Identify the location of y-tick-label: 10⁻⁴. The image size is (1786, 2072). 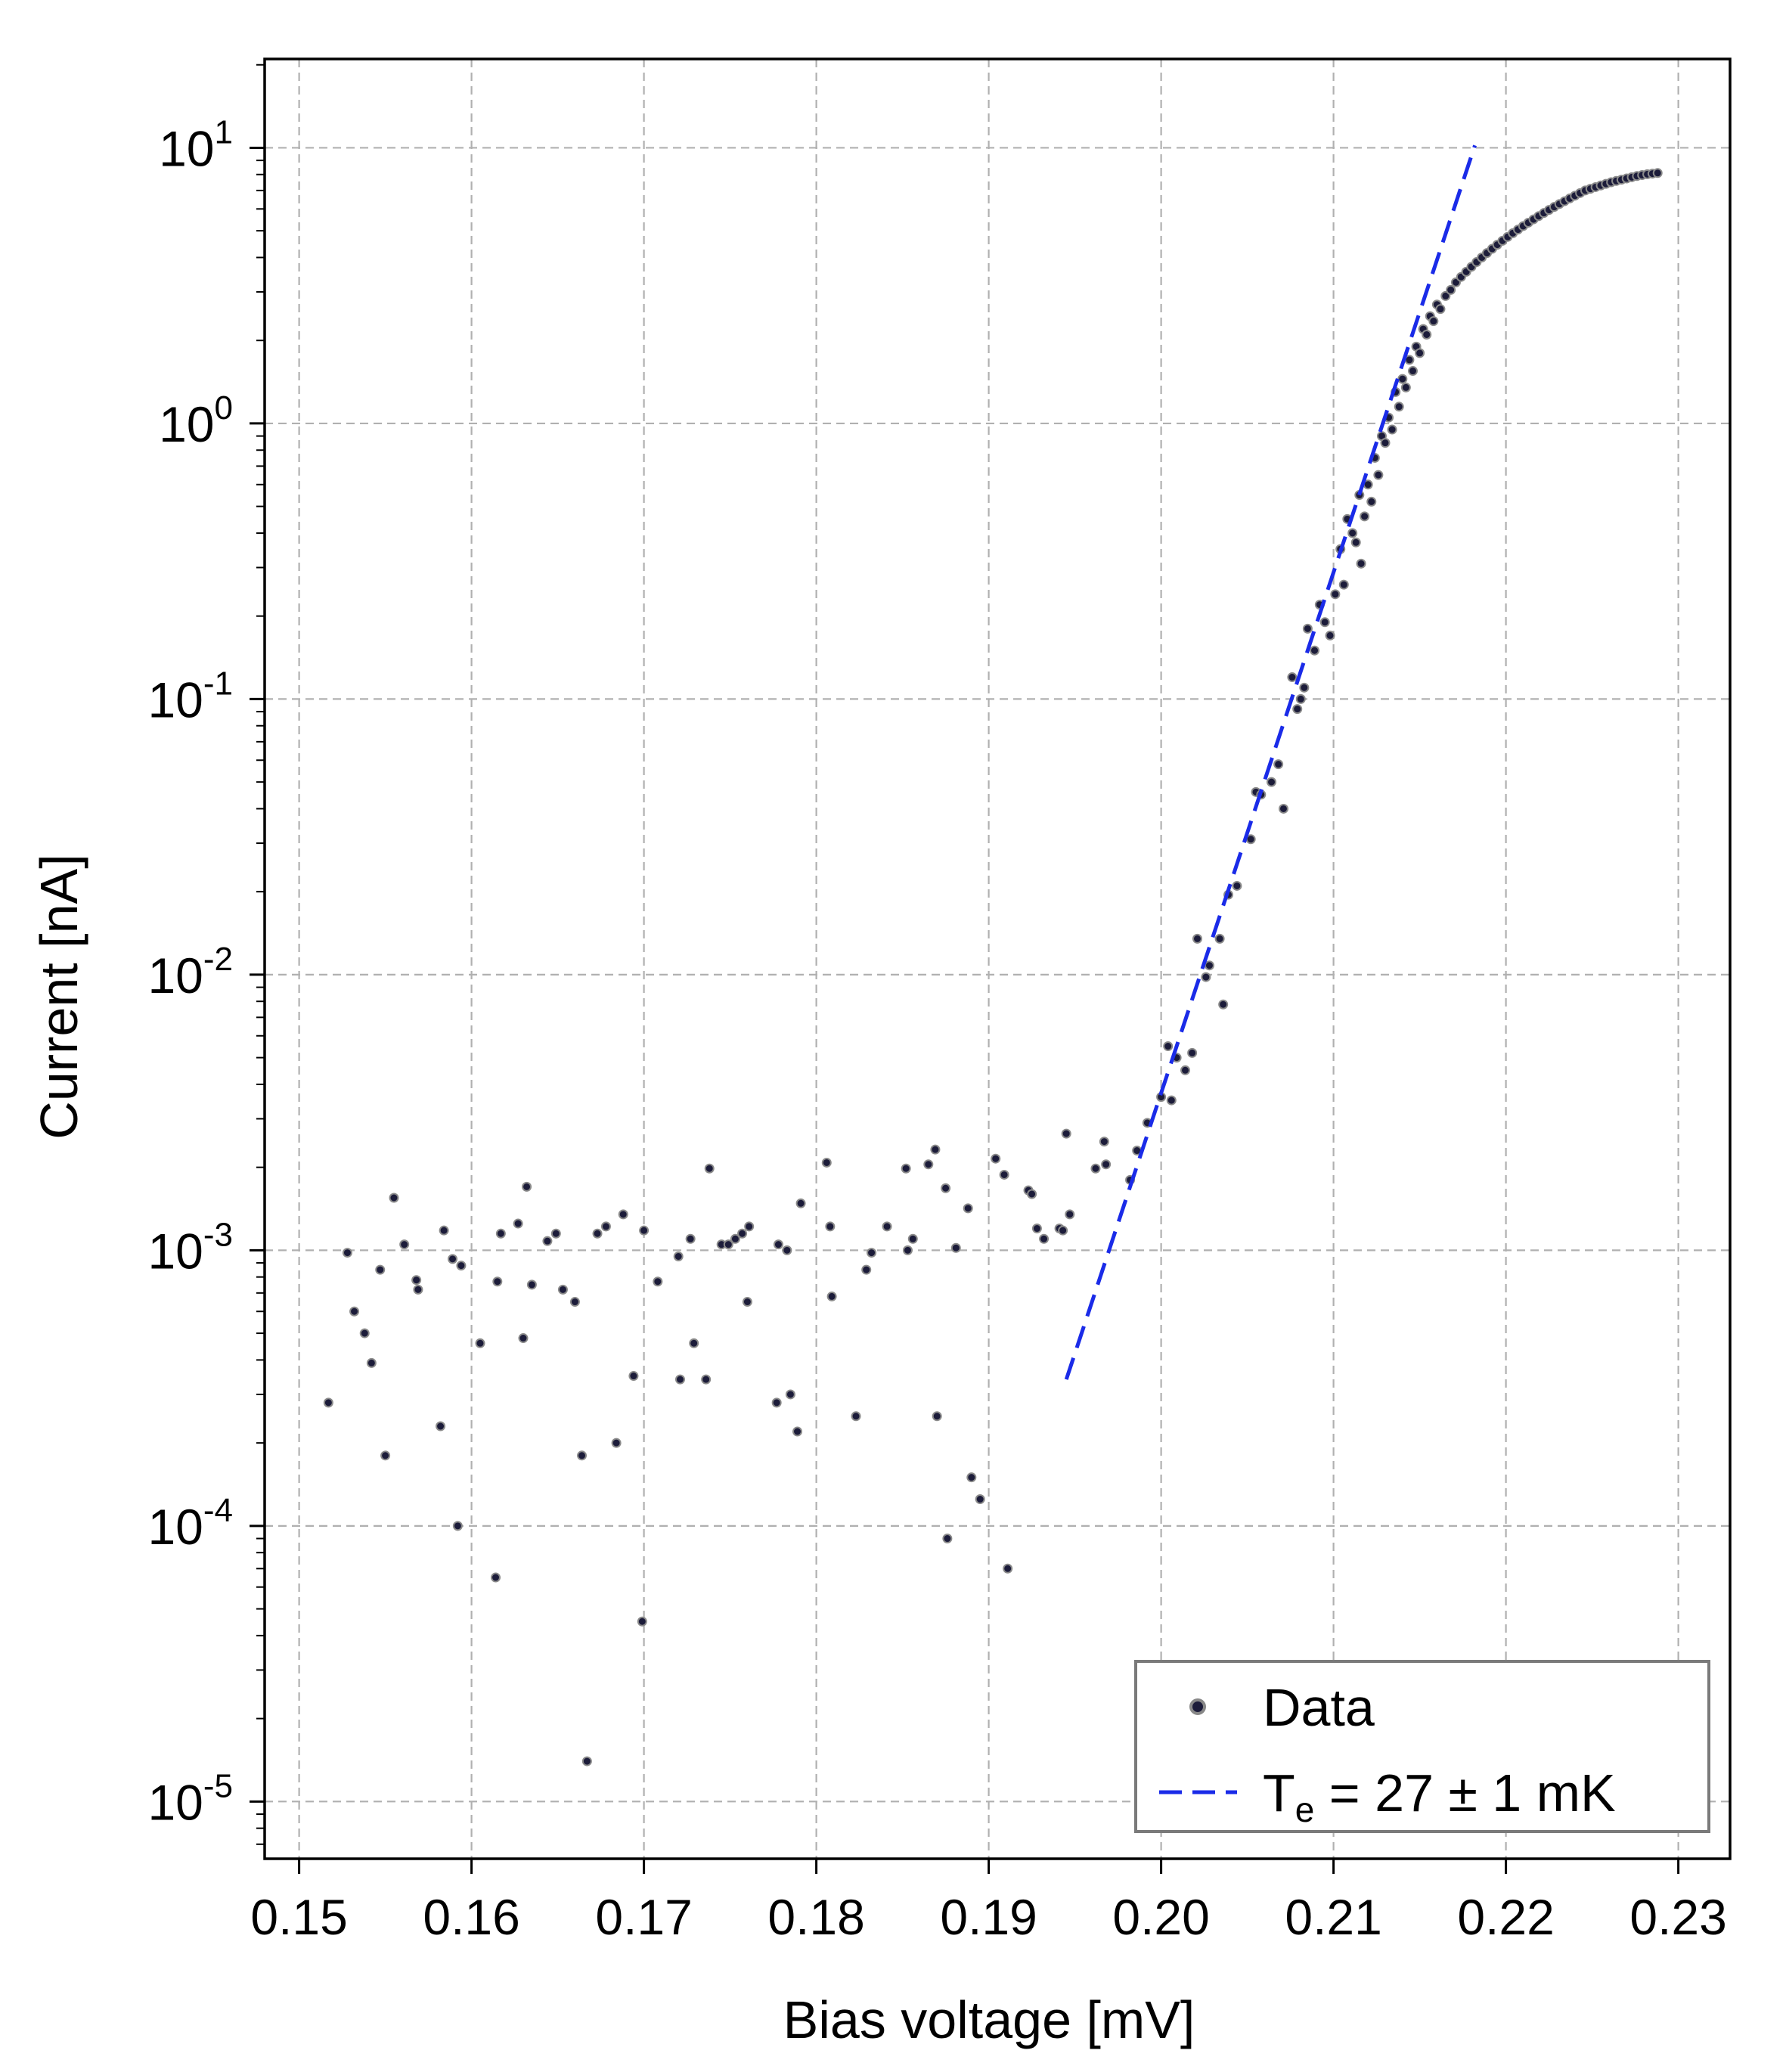
(190, 1523).